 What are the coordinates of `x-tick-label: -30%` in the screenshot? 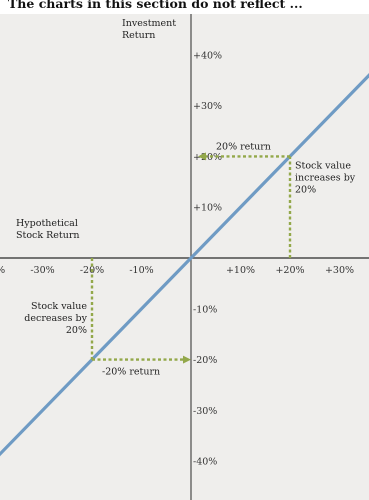 It's located at (42, 270).